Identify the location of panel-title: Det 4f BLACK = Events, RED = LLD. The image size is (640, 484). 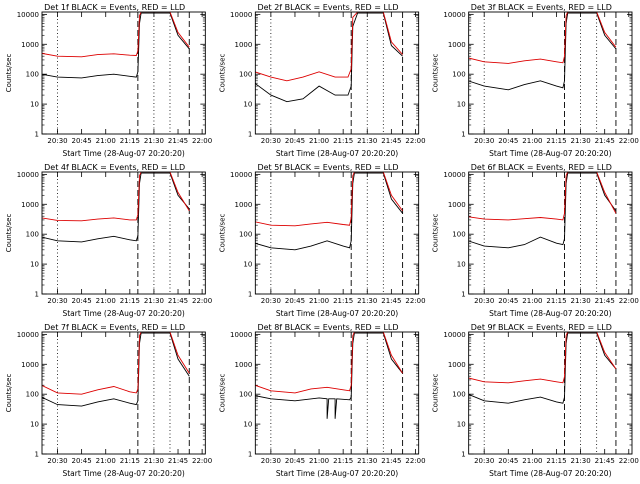
(114, 167).